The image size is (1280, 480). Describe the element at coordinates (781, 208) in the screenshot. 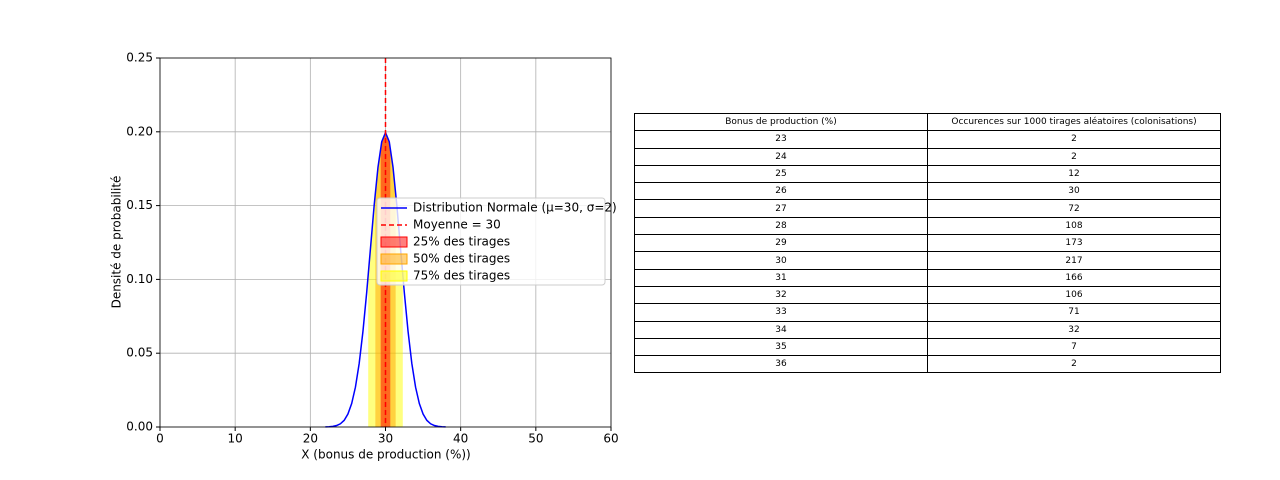

I see `table-cell: 27` at that location.